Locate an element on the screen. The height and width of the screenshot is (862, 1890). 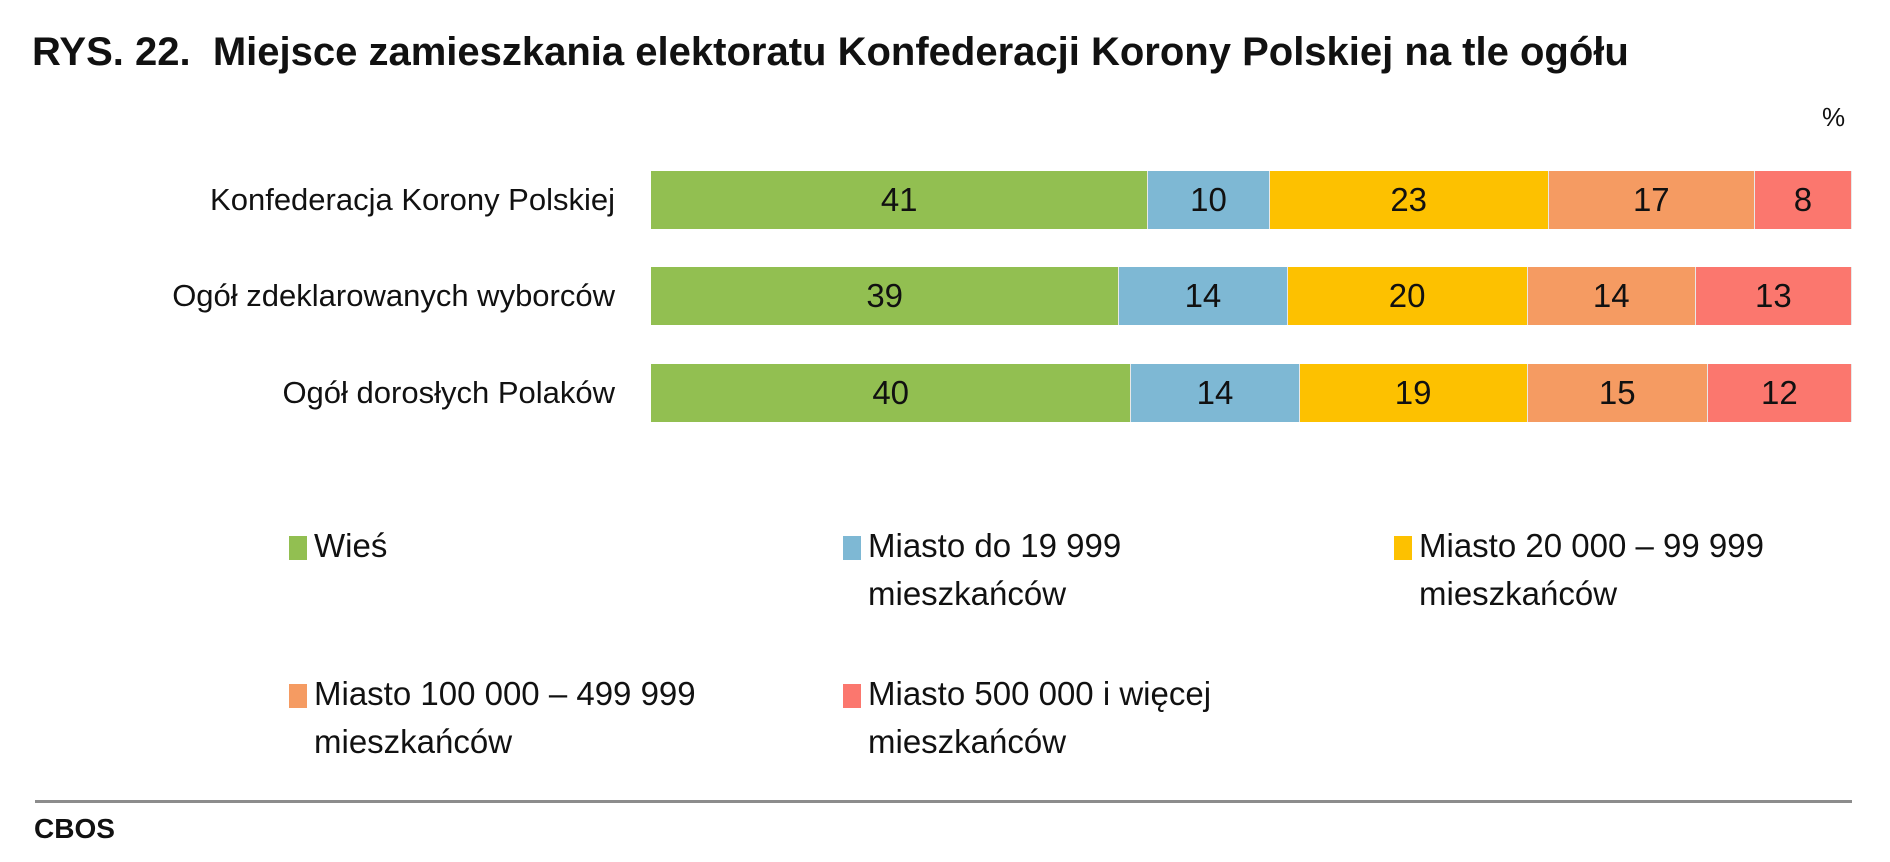
data-label: 8 is located at coordinates (1803, 199).